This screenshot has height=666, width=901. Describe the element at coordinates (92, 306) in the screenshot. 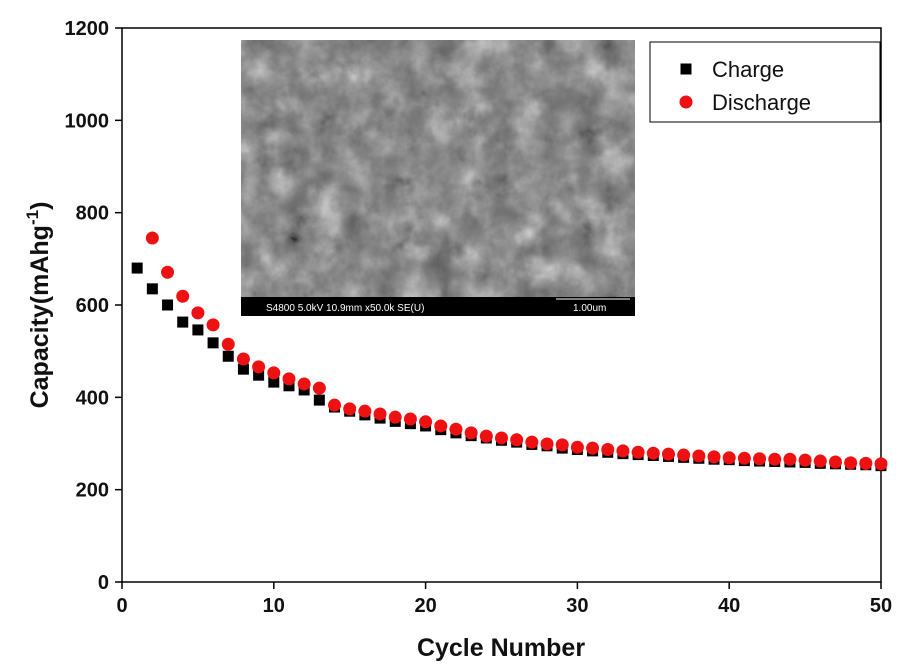

I see `y-tick-label: 600` at that location.